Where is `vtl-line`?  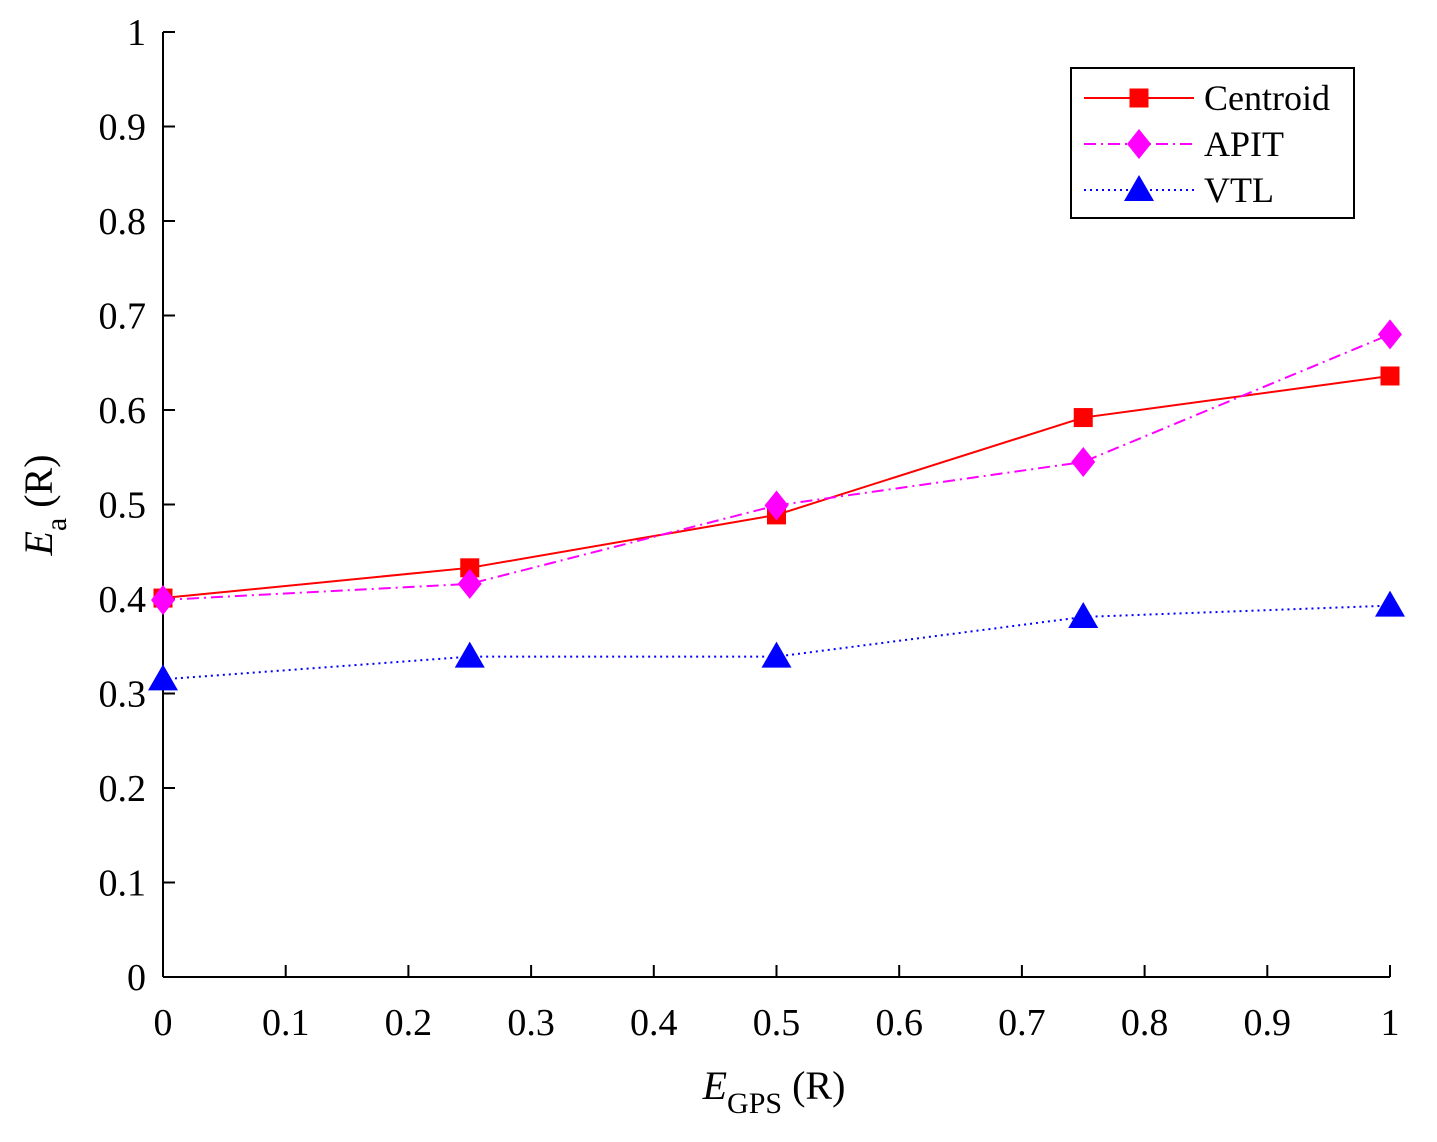 vtl-line is located at coordinates (776, 642).